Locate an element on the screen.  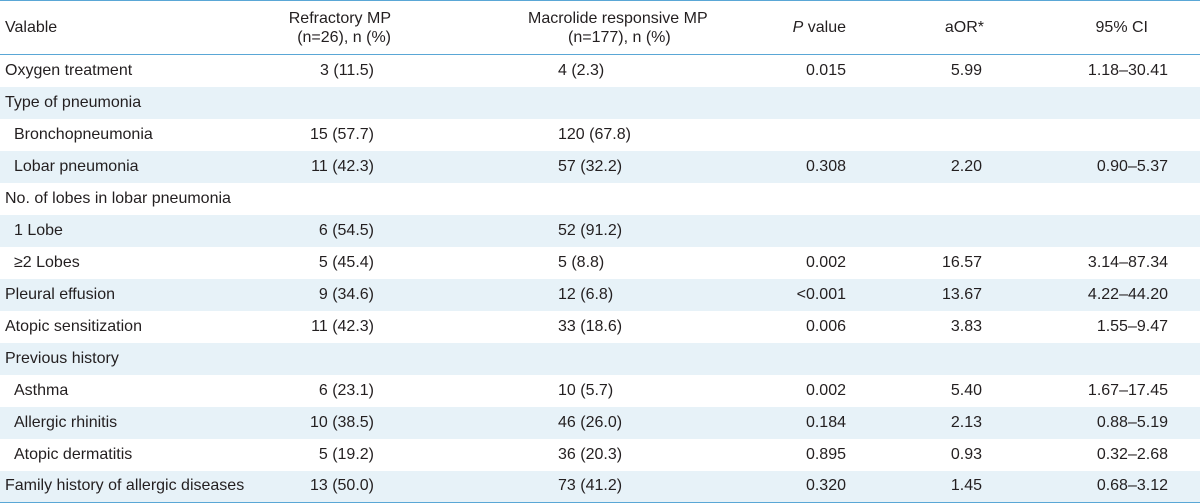
cell-refractory: 15 (57.7) is located at coordinates (341, 134).